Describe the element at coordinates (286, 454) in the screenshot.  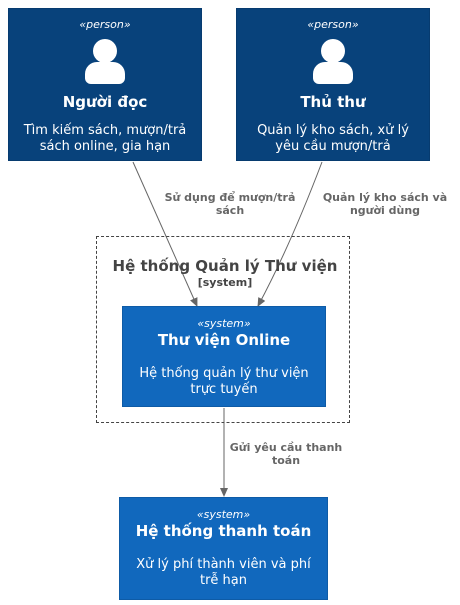
I see `relation-label-payment: Gửi yêu cầu thanh toán` at that location.